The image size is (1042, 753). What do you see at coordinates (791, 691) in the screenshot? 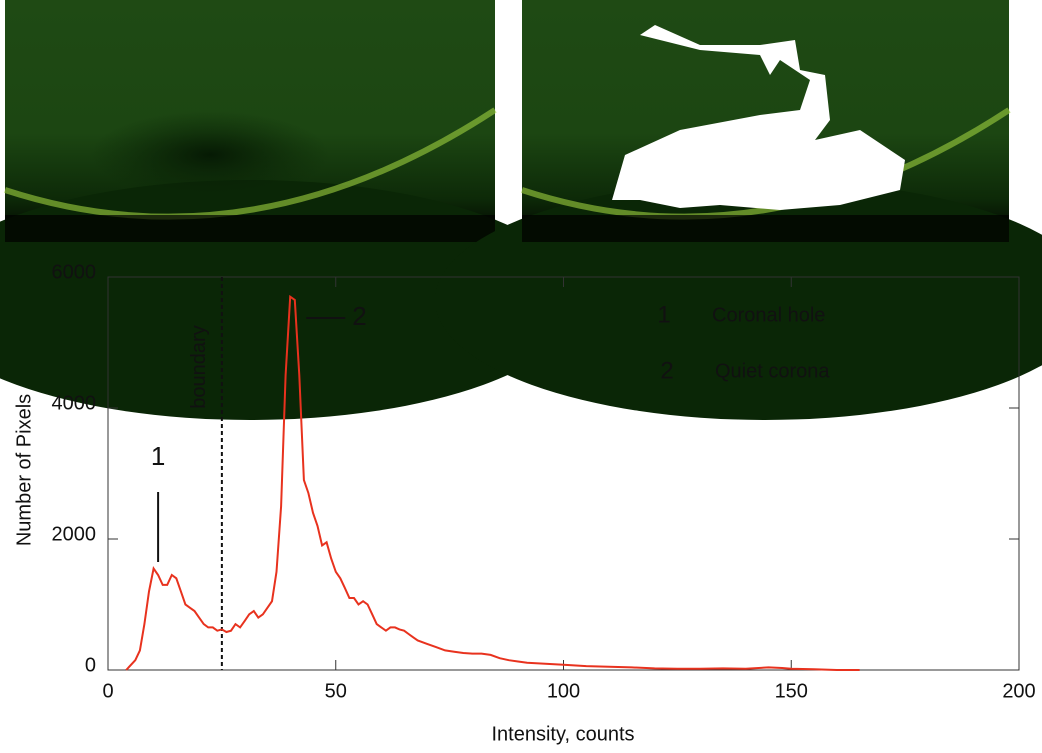
I see `x-tick-label: 150` at bounding box center [791, 691].